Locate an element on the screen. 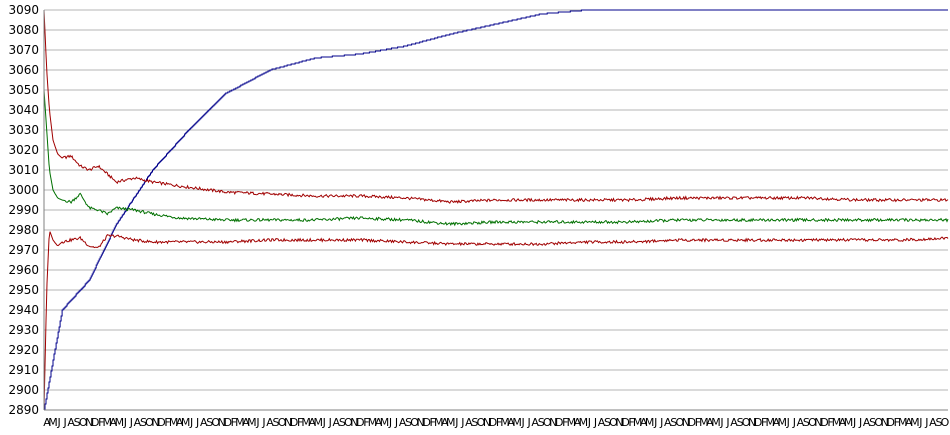 The width and height of the screenshot is (950, 435). y-tick-label: 3020 is located at coordinates (23, 150).